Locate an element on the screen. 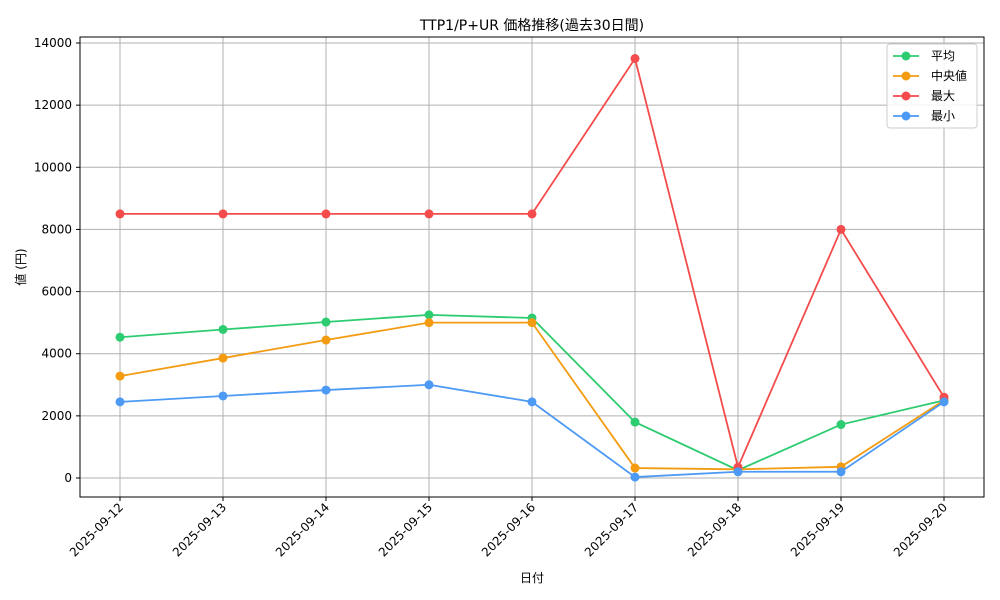 The width and height of the screenshot is (1000, 600). y-tick-label: 8000 is located at coordinates (56, 229).